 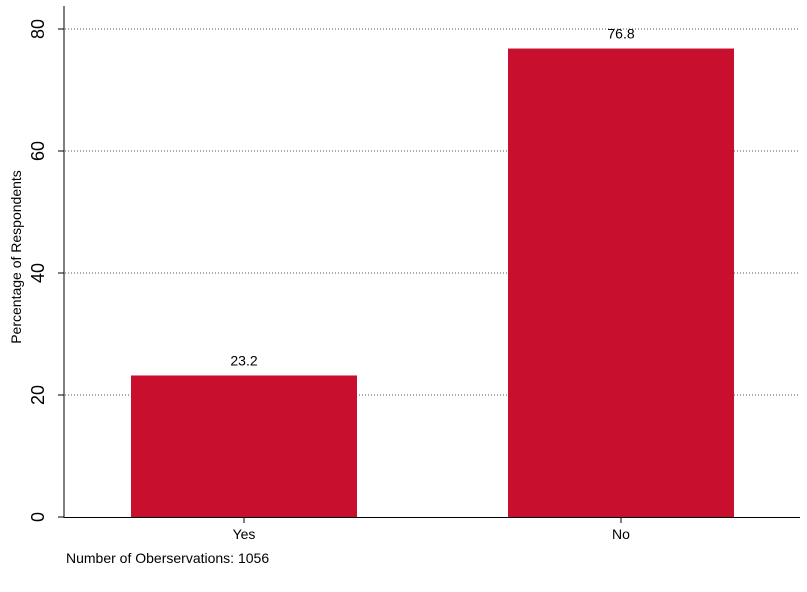 What do you see at coordinates (621, 534) in the screenshot?
I see `x-tick-label: No` at bounding box center [621, 534].